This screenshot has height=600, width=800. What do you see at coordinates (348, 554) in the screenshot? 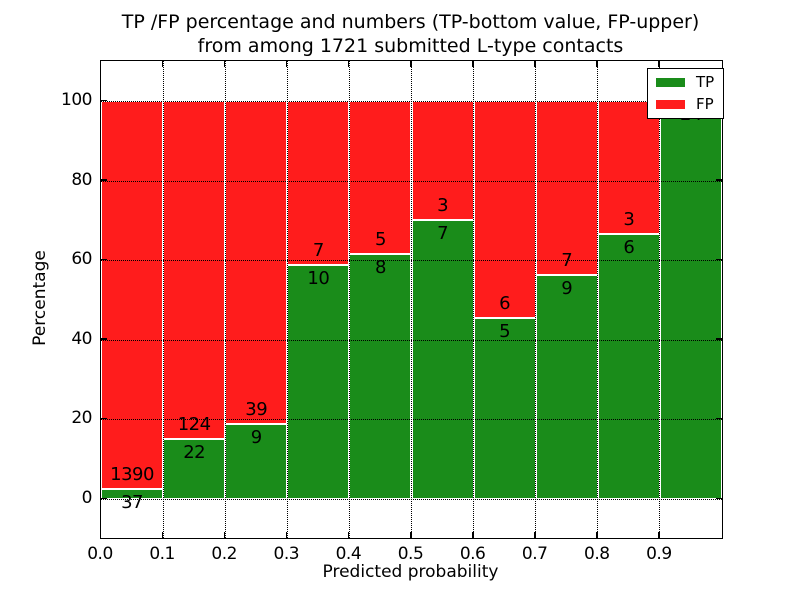
I see `x-tick-label-0.4: 0.4` at bounding box center [348, 554].